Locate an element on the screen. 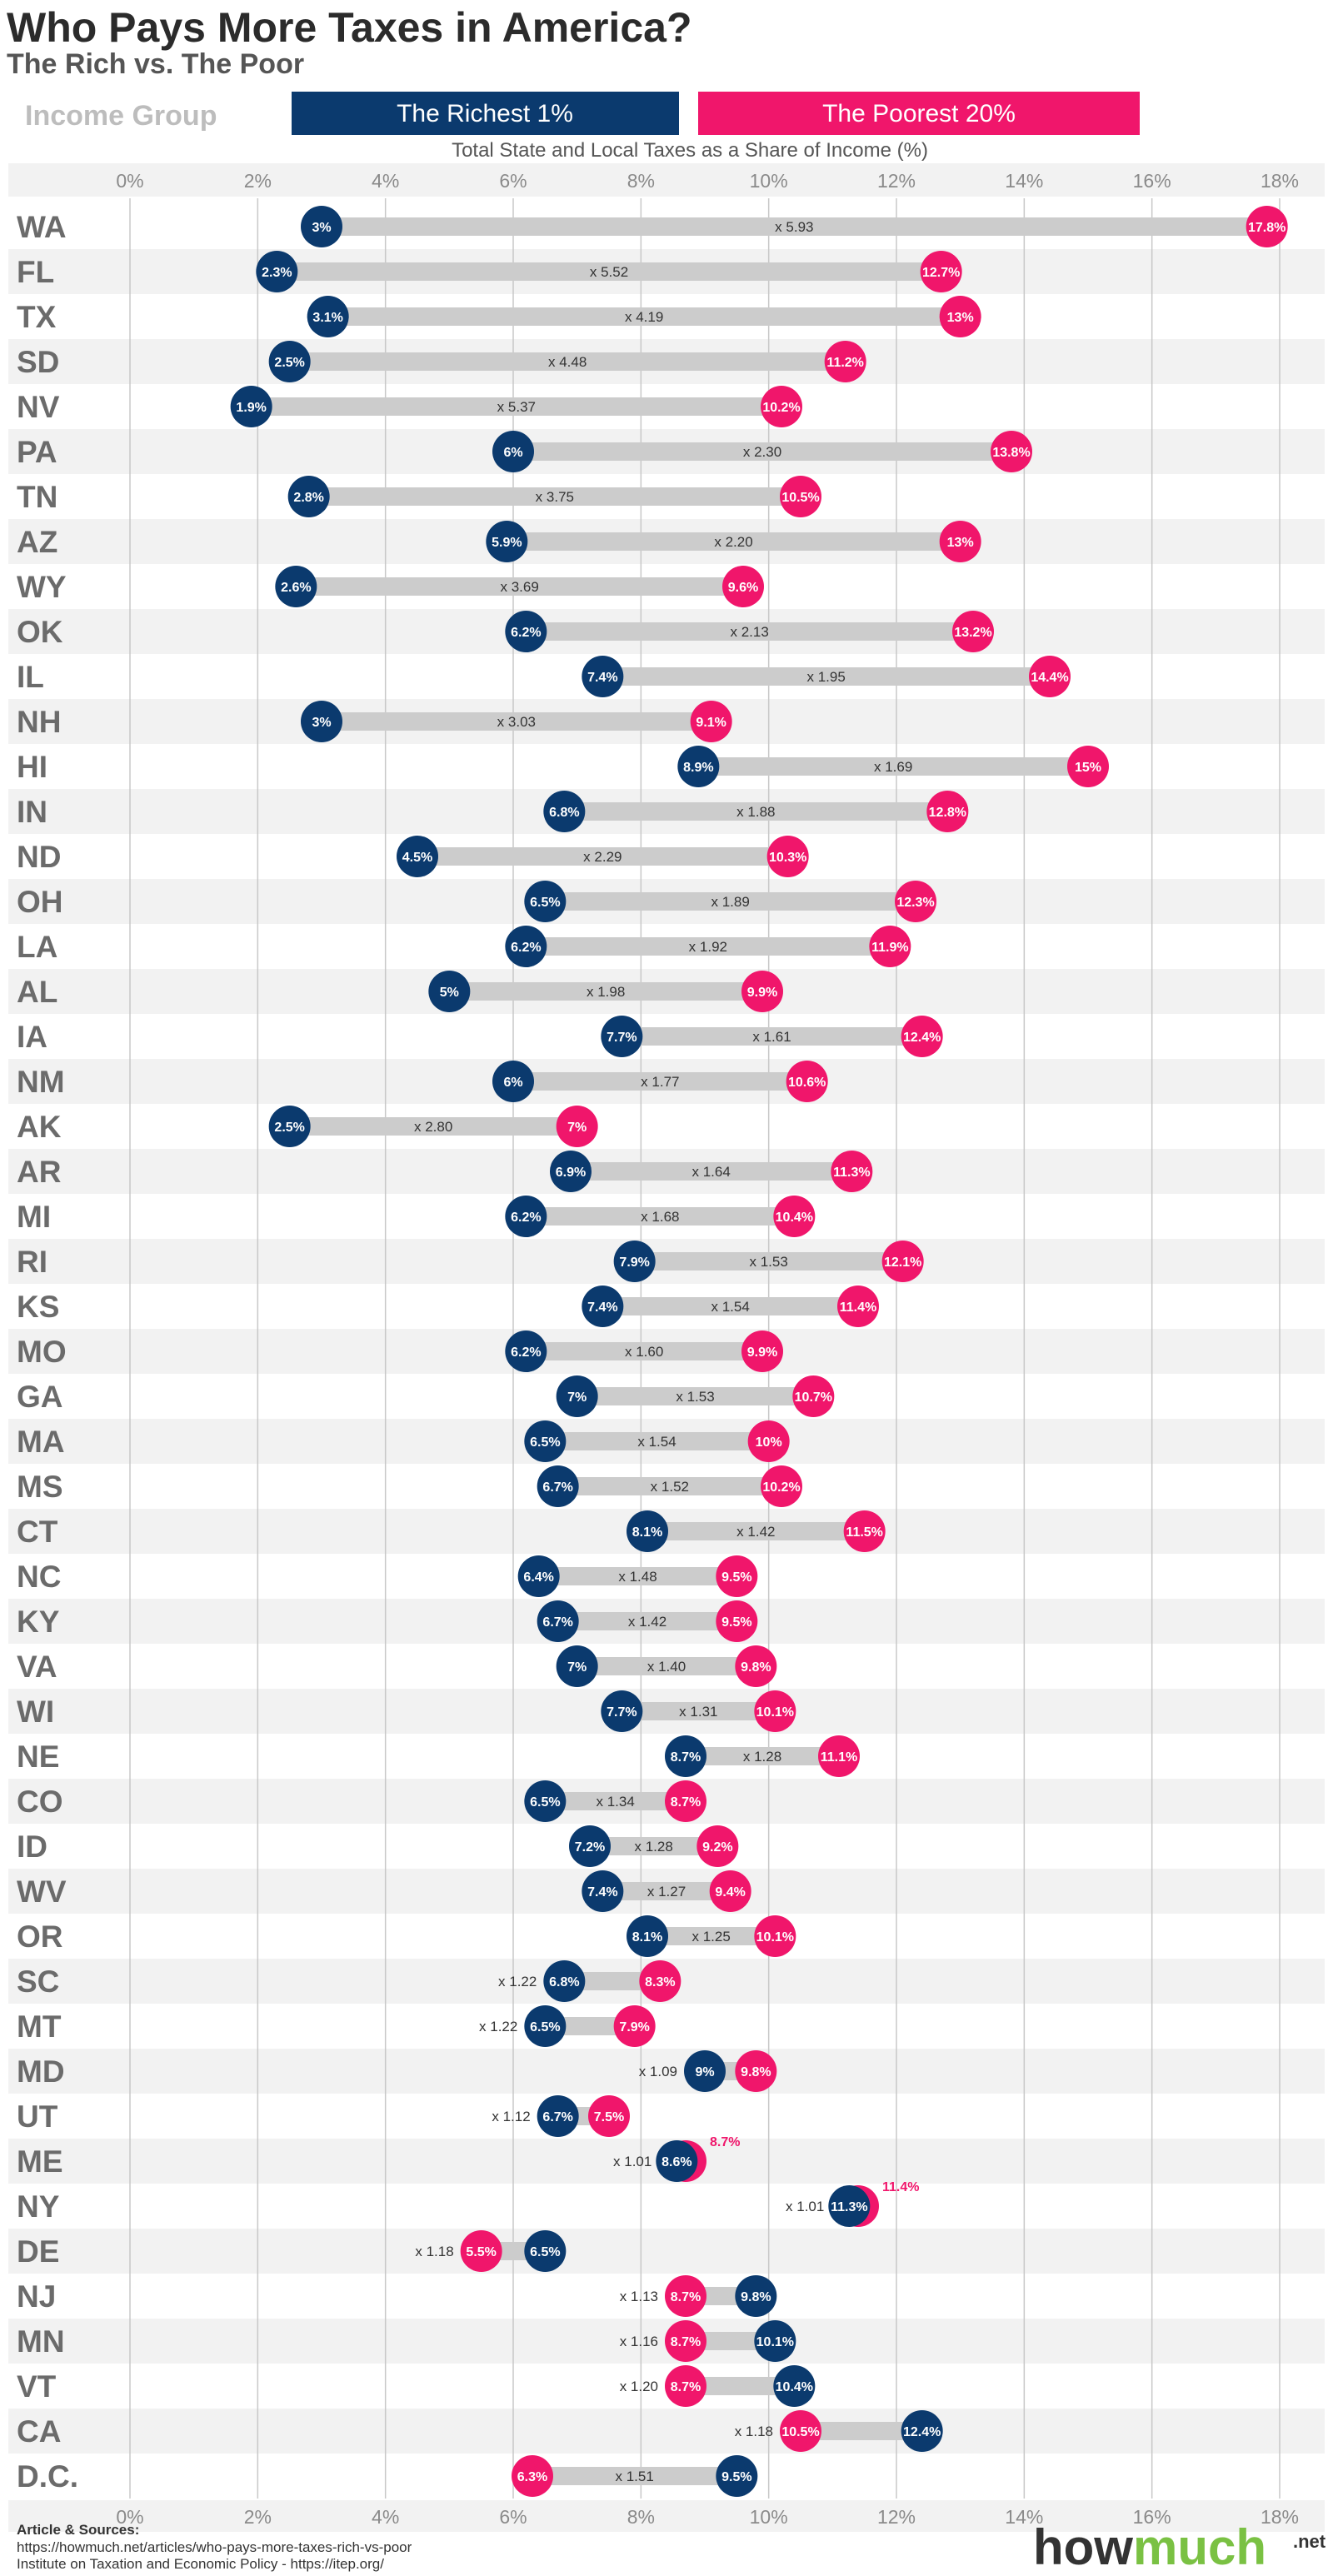 This screenshot has width=1333, height=2576. state-row: HI x 1.69 8.9% 15% is located at coordinates (563, 766).